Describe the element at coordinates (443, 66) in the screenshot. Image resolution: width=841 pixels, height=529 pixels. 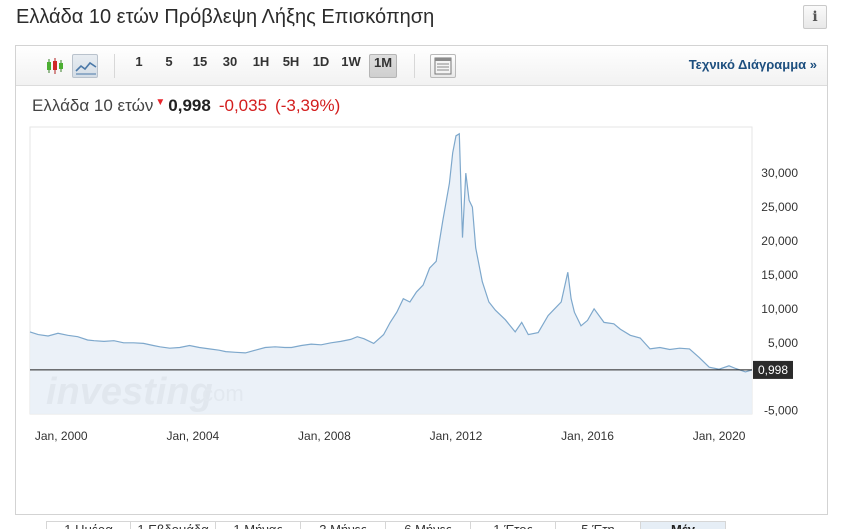
I see `table-view-icon` at that location.